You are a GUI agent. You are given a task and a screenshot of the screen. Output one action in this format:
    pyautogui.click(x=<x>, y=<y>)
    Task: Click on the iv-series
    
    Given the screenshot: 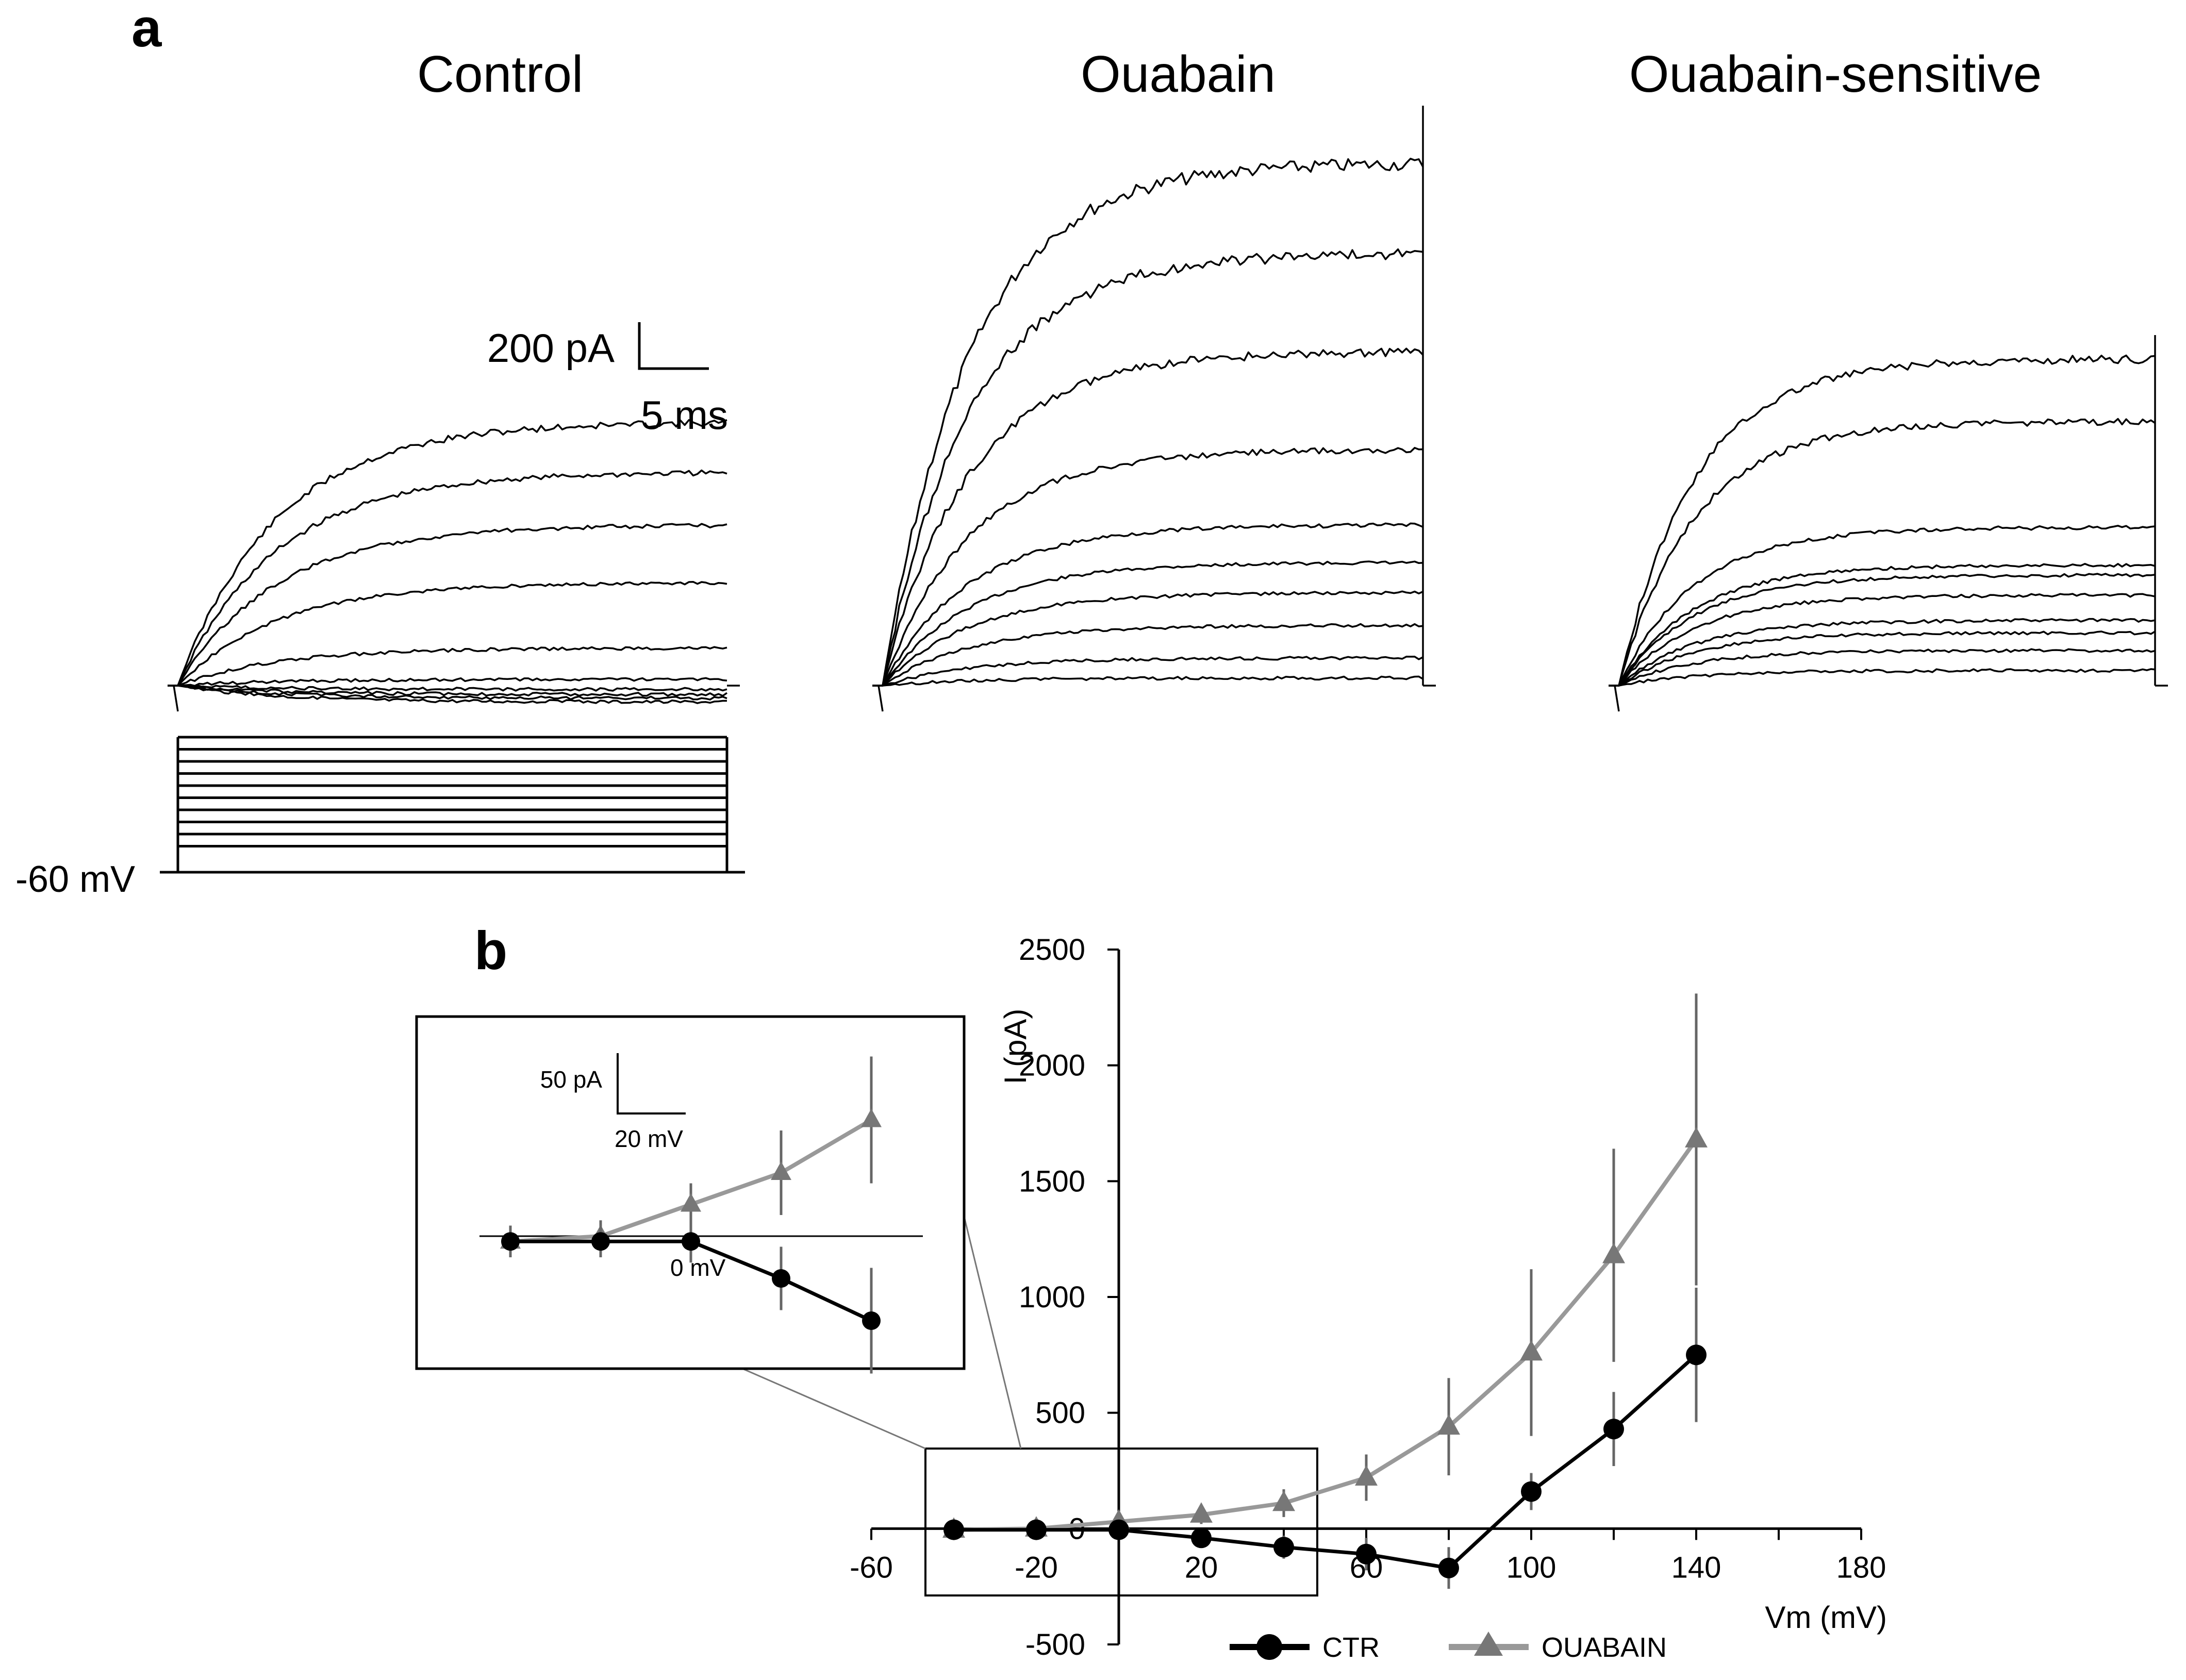 What is the action you would take?
    pyautogui.click(x=1325, y=1291)
    